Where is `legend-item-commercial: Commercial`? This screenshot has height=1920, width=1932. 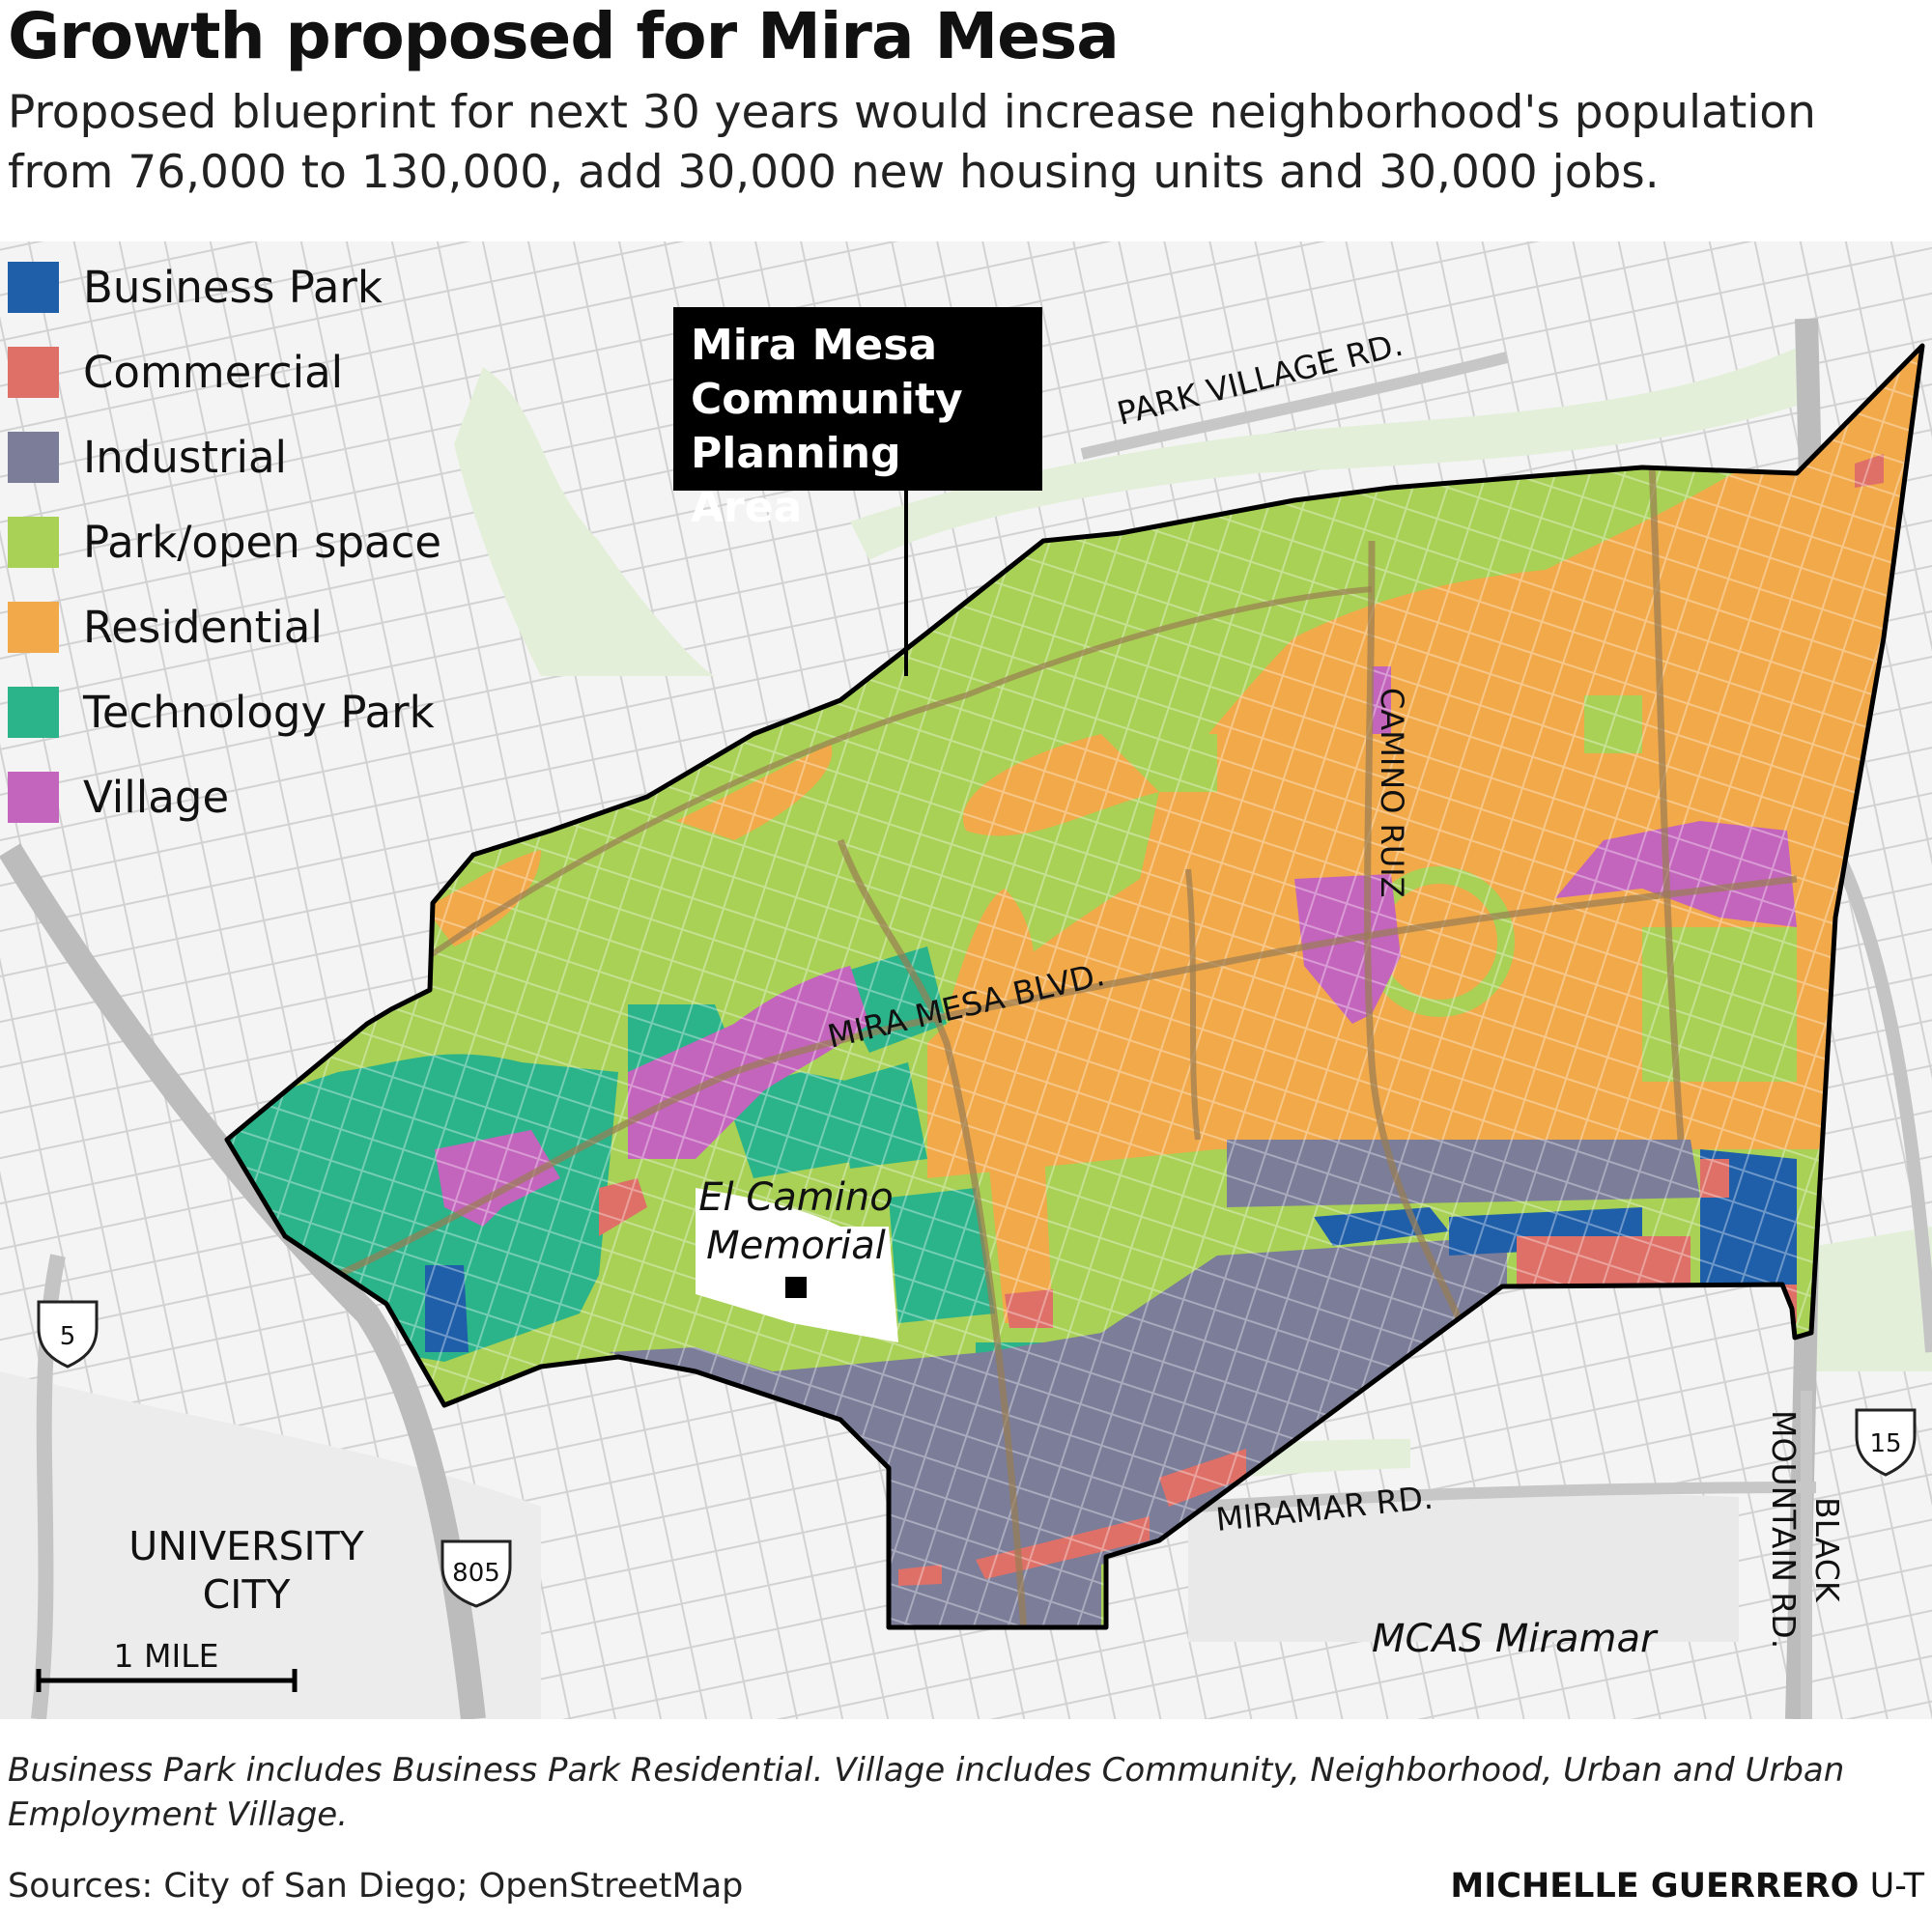 legend-item-commercial: Commercial is located at coordinates (224, 371).